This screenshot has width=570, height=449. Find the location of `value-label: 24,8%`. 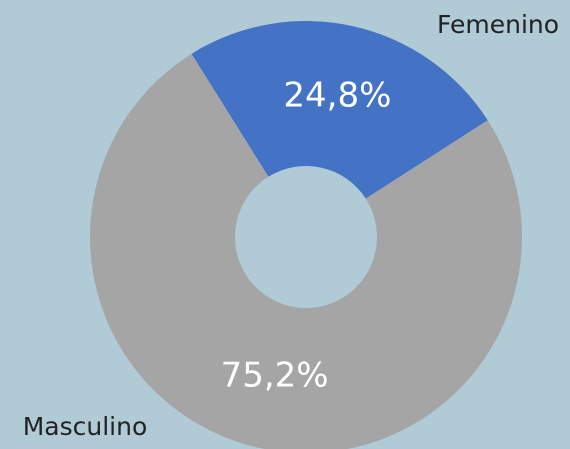

value-label: 24,8% is located at coordinates (337, 95).